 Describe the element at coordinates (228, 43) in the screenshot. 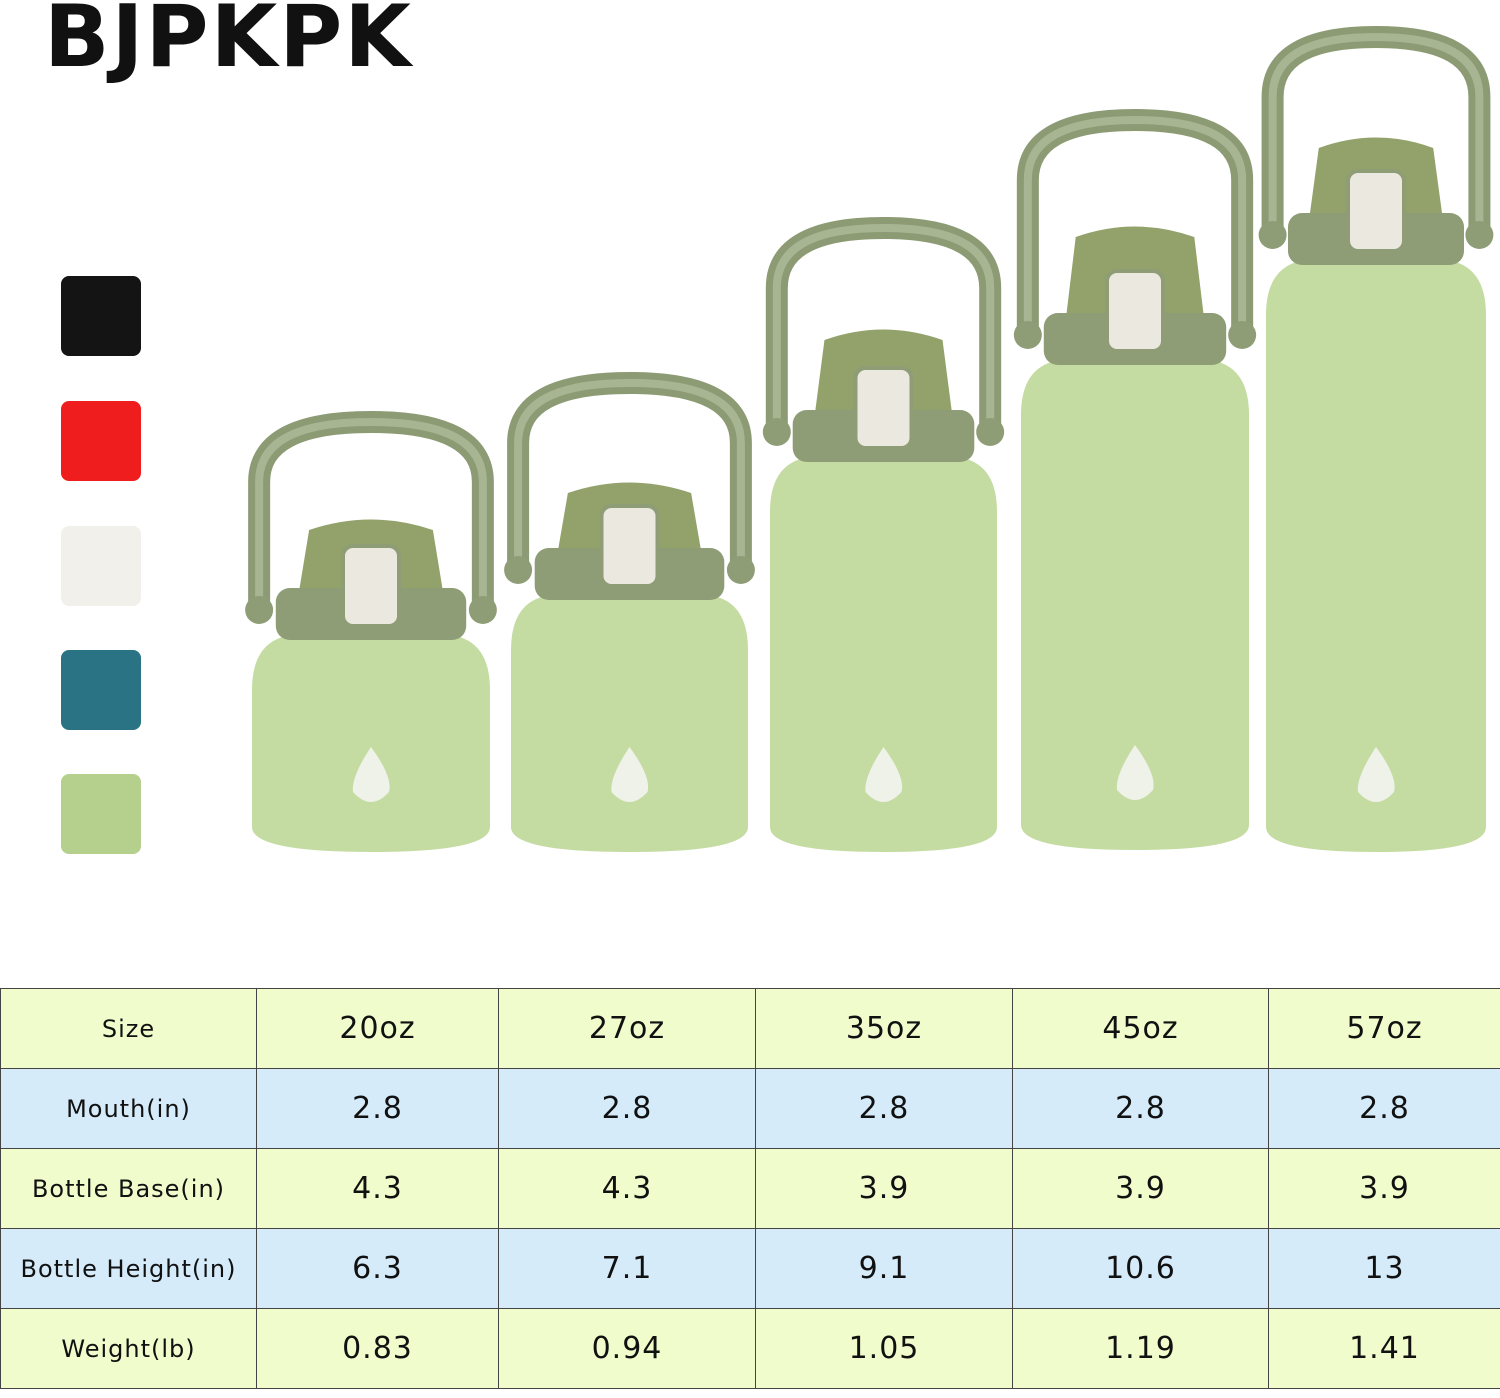

I see `brand-logo: BJPKPK` at that location.